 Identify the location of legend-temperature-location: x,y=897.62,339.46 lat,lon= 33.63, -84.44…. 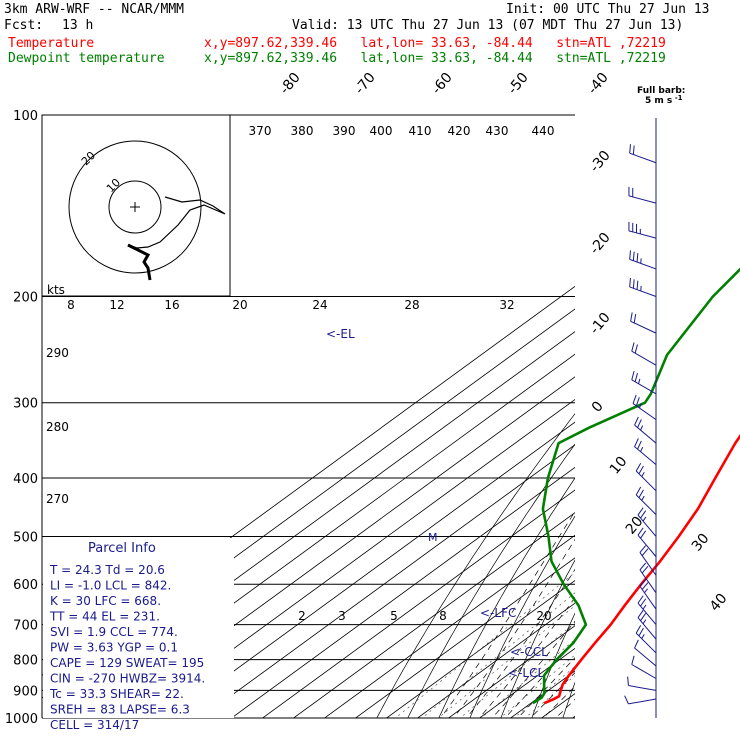
(435, 43).